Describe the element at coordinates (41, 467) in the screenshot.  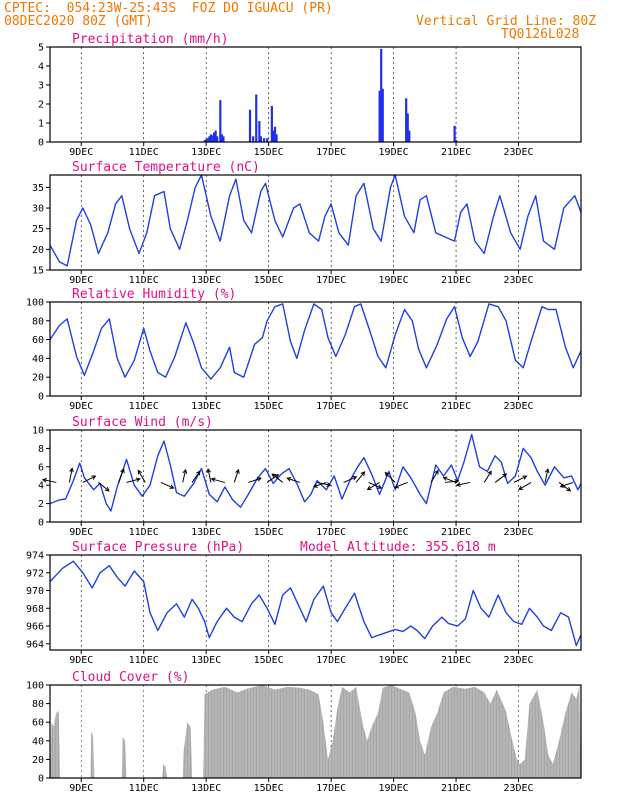
I see `y-tick-label: 6` at that location.